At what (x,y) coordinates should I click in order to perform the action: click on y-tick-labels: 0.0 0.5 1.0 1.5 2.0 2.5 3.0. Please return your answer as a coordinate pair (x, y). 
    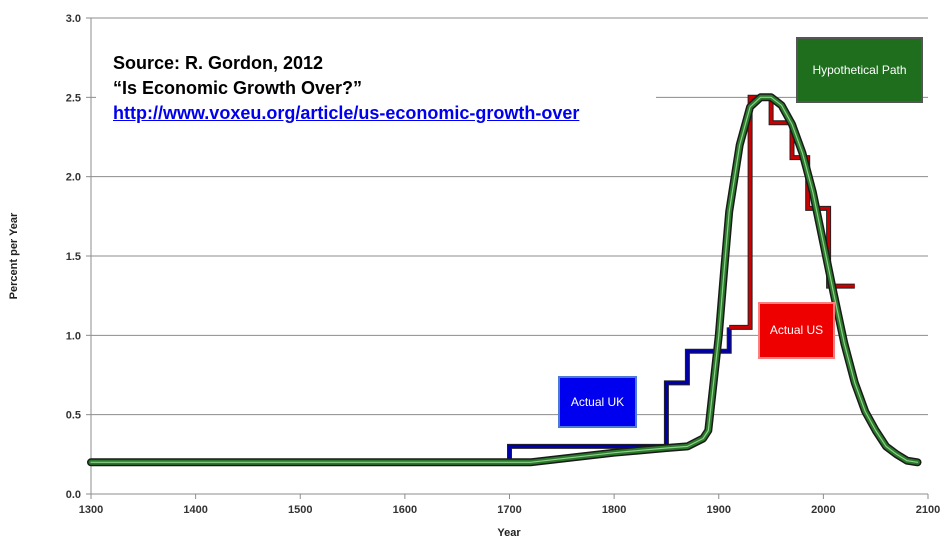
    Looking at the image, I should click on (73, 257).